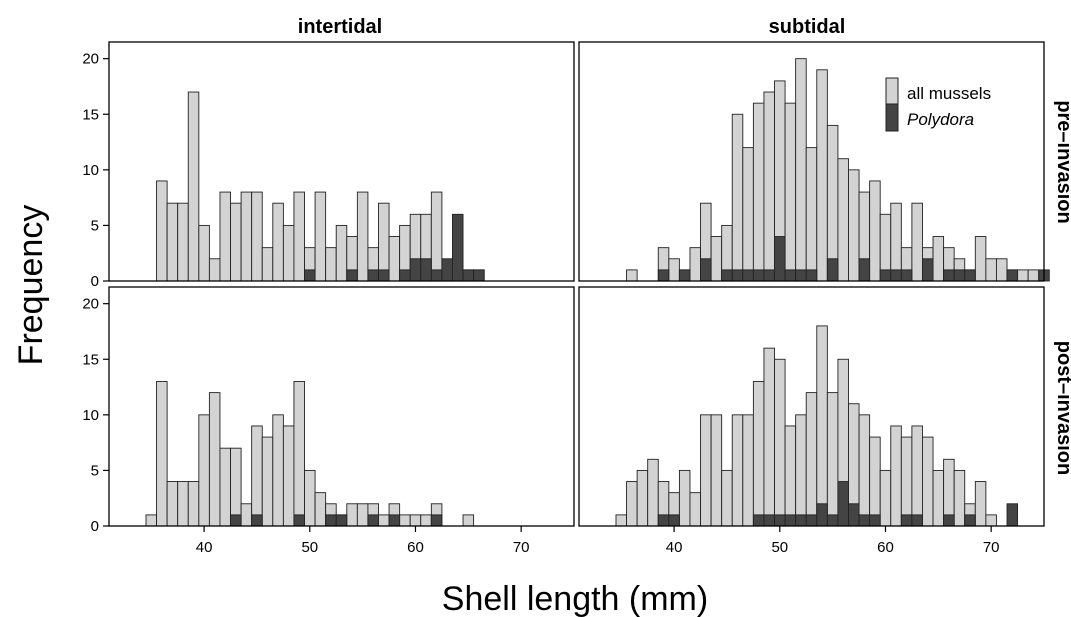 The height and width of the screenshot is (617, 1071). I want to click on column-label-subtidal: subtidal, so click(807, 27).